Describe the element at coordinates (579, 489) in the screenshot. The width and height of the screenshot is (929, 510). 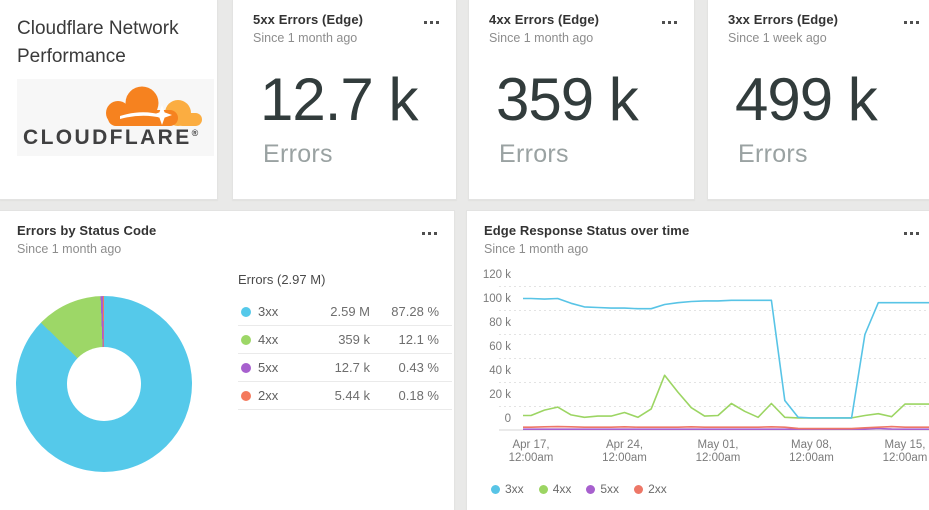
I see `chart-legend: 3xx 4xx 5xx 2xx` at that location.